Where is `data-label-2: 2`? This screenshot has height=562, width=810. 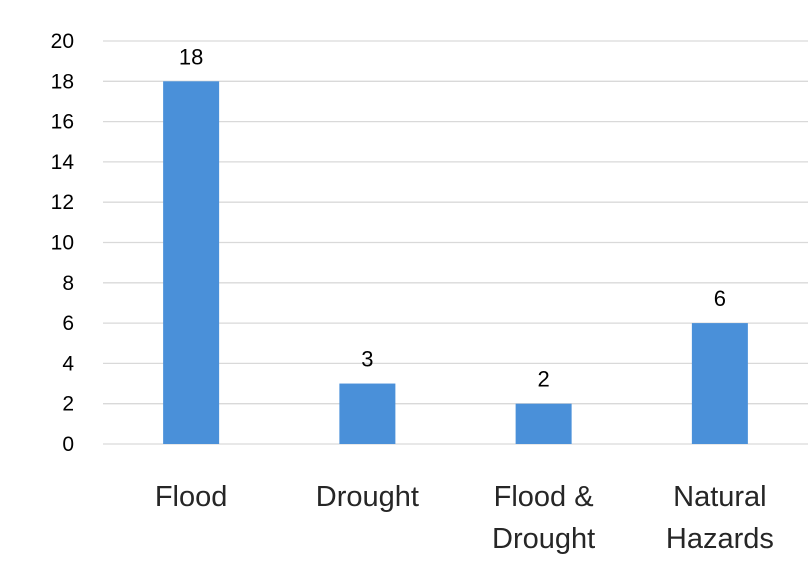
data-label-2: 2 is located at coordinates (544, 379).